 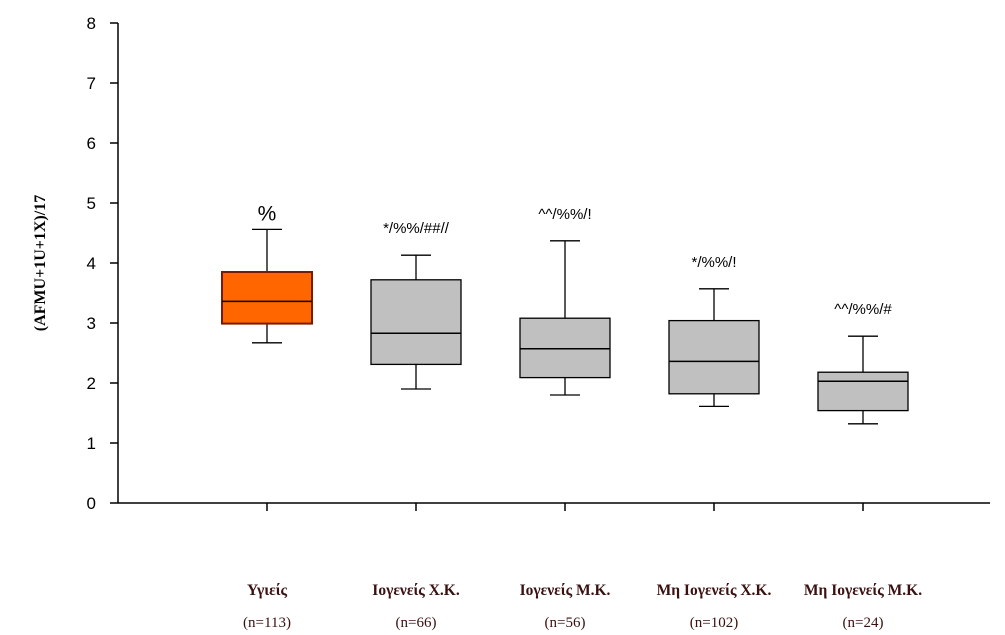 I want to click on significance-annotation: ^^/%%/!, so click(x=564, y=214).